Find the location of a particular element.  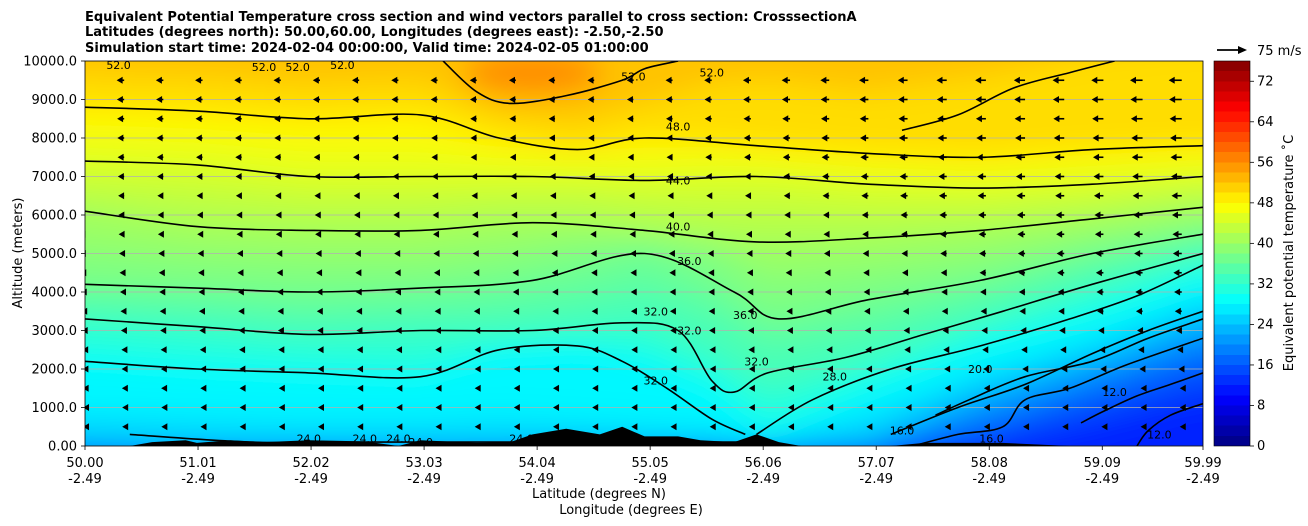

y-tick-label: 5000.0 is located at coordinates (55, 254).